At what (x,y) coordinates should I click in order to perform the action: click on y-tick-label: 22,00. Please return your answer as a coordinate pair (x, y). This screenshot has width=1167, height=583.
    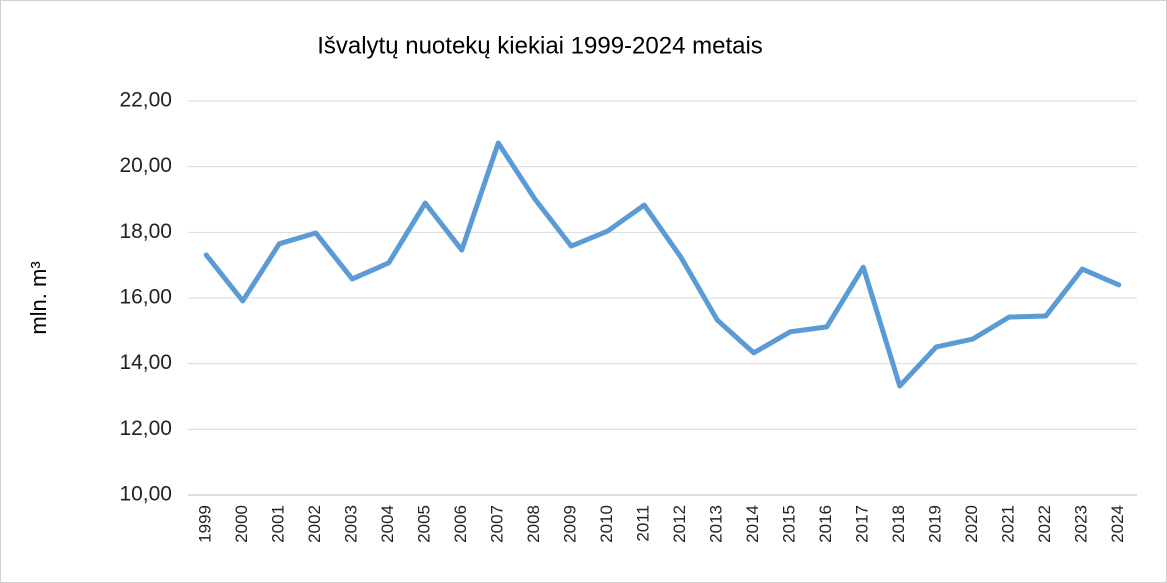
    Looking at the image, I should click on (145, 100).